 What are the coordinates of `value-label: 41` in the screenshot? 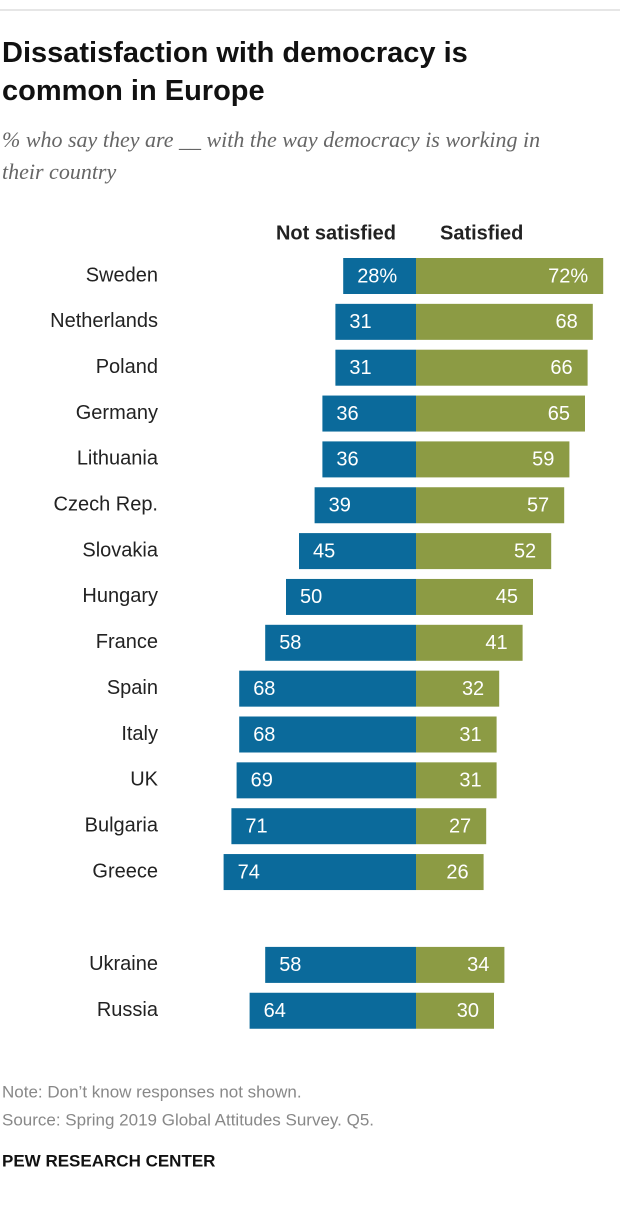 It's located at (496, 643).